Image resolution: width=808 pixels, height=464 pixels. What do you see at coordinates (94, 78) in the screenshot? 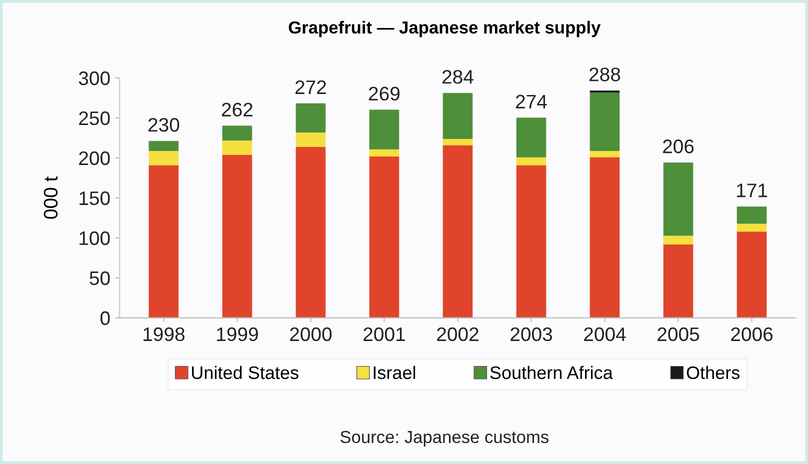
I see `y-tick-label: 300` at bounding box center [94, 78].